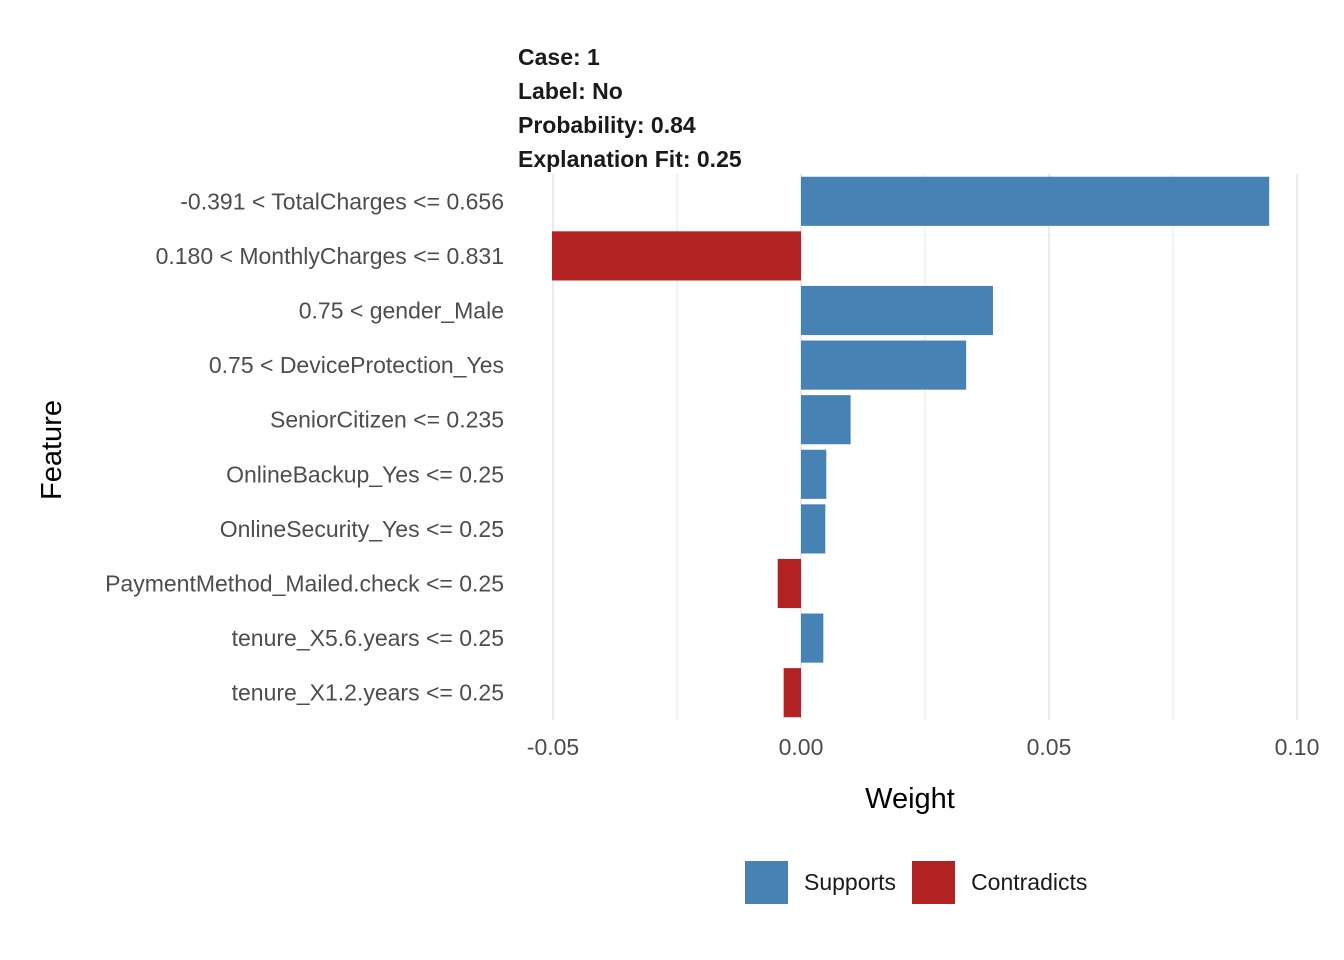 The height and width of the screenshot is (960, 1344). Describe the element at coordinates (365, 474) in the screenshot. I see `y-tick-label: OnlineBackup_Yes <= 0.25` at that location.